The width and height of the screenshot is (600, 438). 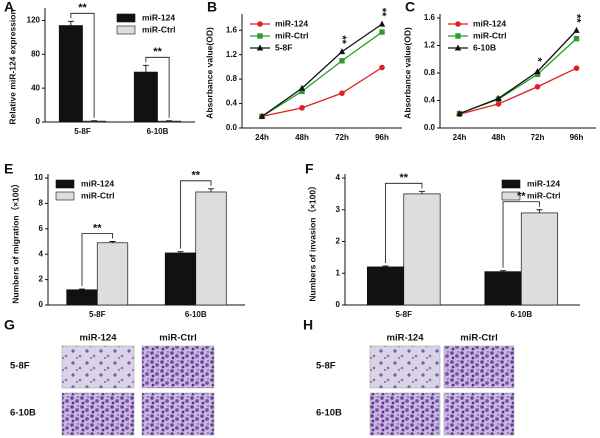 What do you see at coordinates (406, 338) in the screenshot?
I see `column-label: miR-124` at bounding box center [406, 338].